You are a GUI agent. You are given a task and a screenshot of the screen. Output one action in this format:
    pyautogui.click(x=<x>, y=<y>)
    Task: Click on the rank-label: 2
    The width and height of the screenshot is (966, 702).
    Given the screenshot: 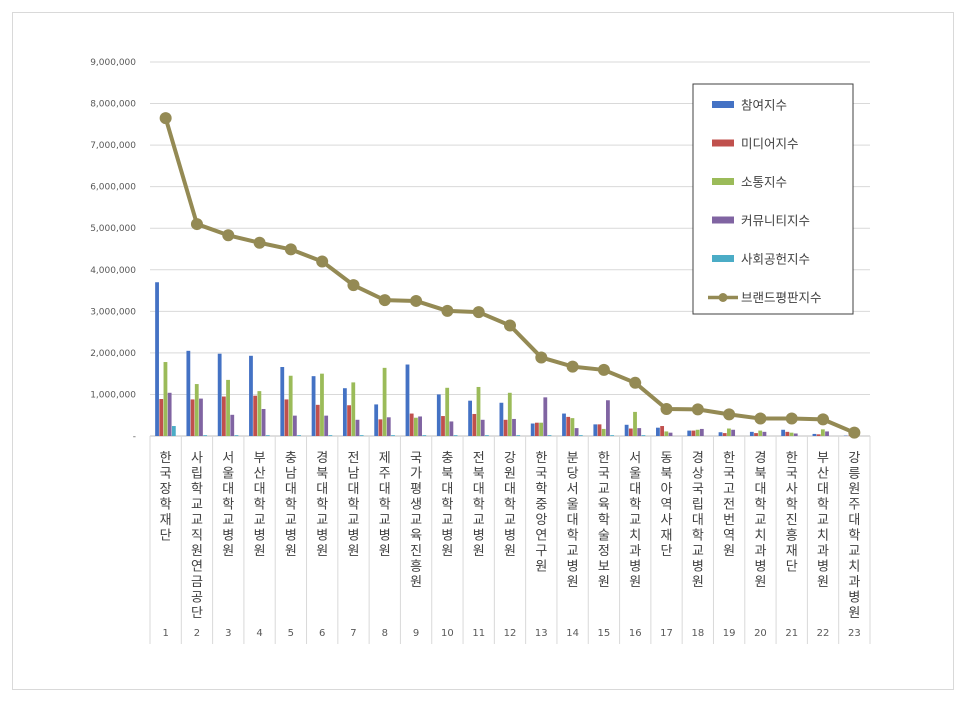 What is the action you would take?
    pyautogui.click(x=197, y=633)
    